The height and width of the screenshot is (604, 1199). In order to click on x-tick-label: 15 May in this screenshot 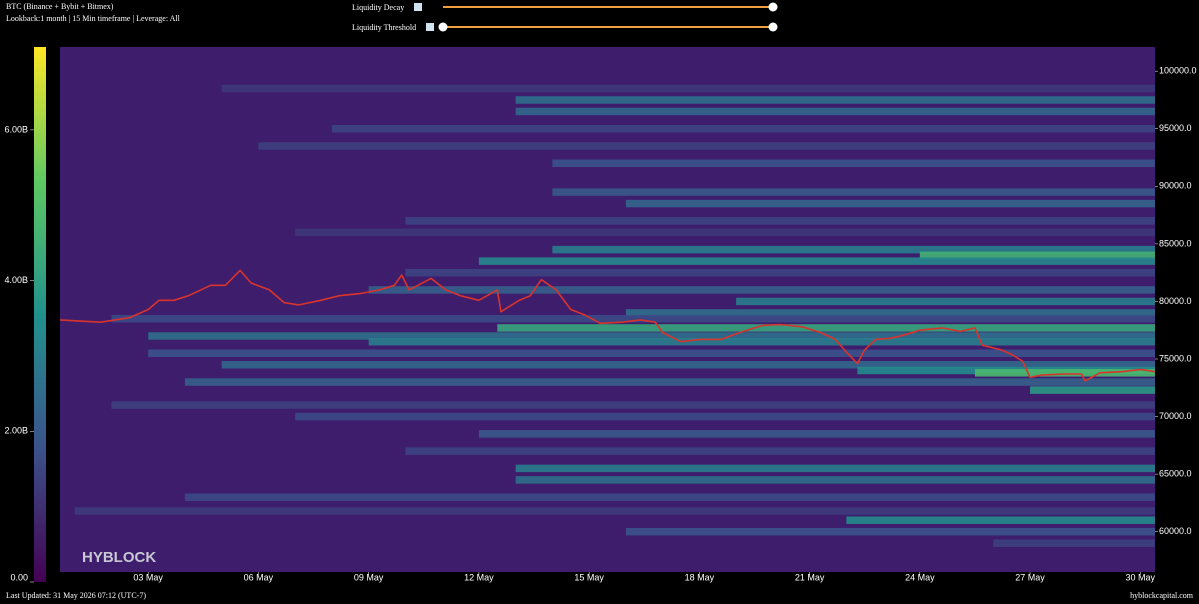, I will do `click(589, 577)`.